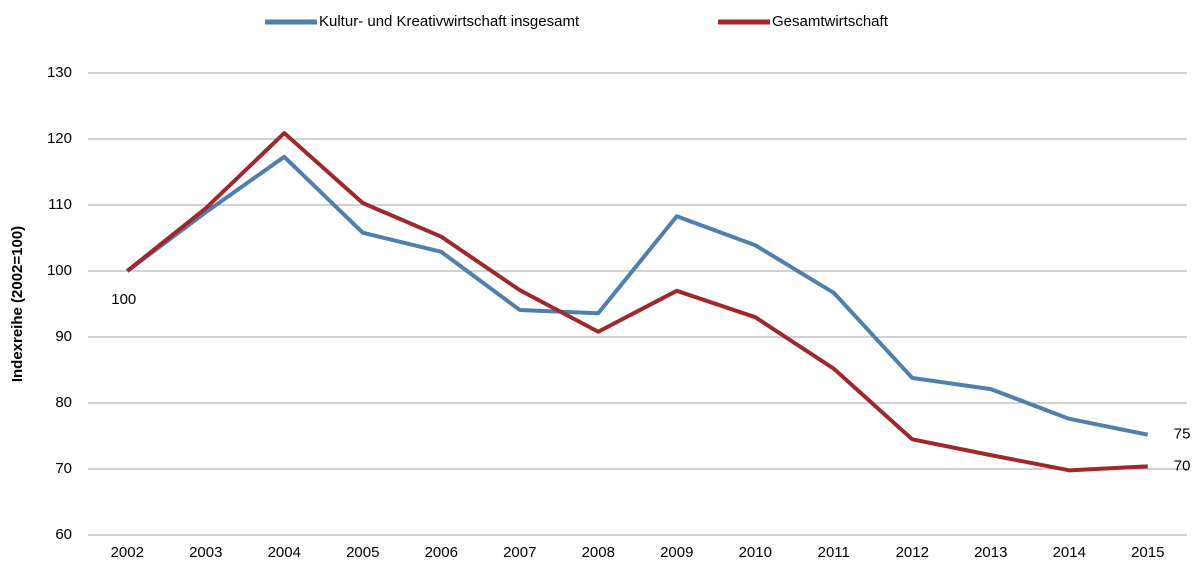  Describe the element at coordinates (63, 468) in the screenshot. I see `y-tick-label: 70` at that location.